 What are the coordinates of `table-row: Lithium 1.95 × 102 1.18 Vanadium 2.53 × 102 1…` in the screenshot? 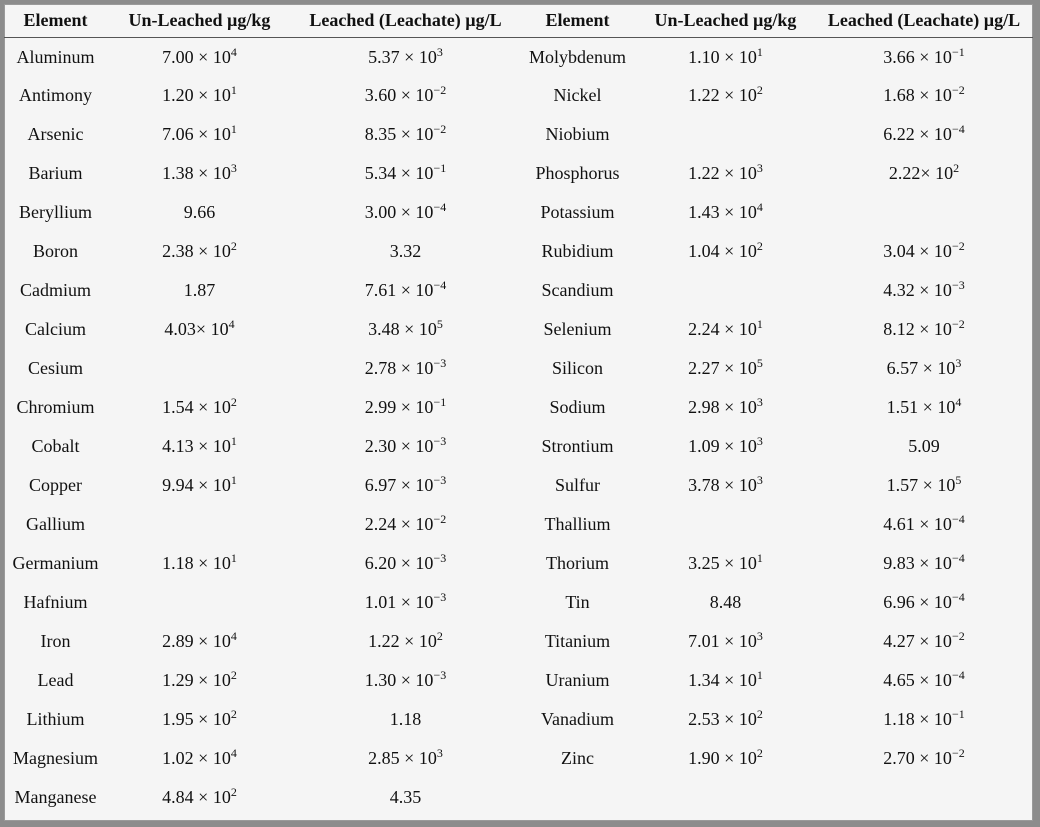 It's located at (518, 719).